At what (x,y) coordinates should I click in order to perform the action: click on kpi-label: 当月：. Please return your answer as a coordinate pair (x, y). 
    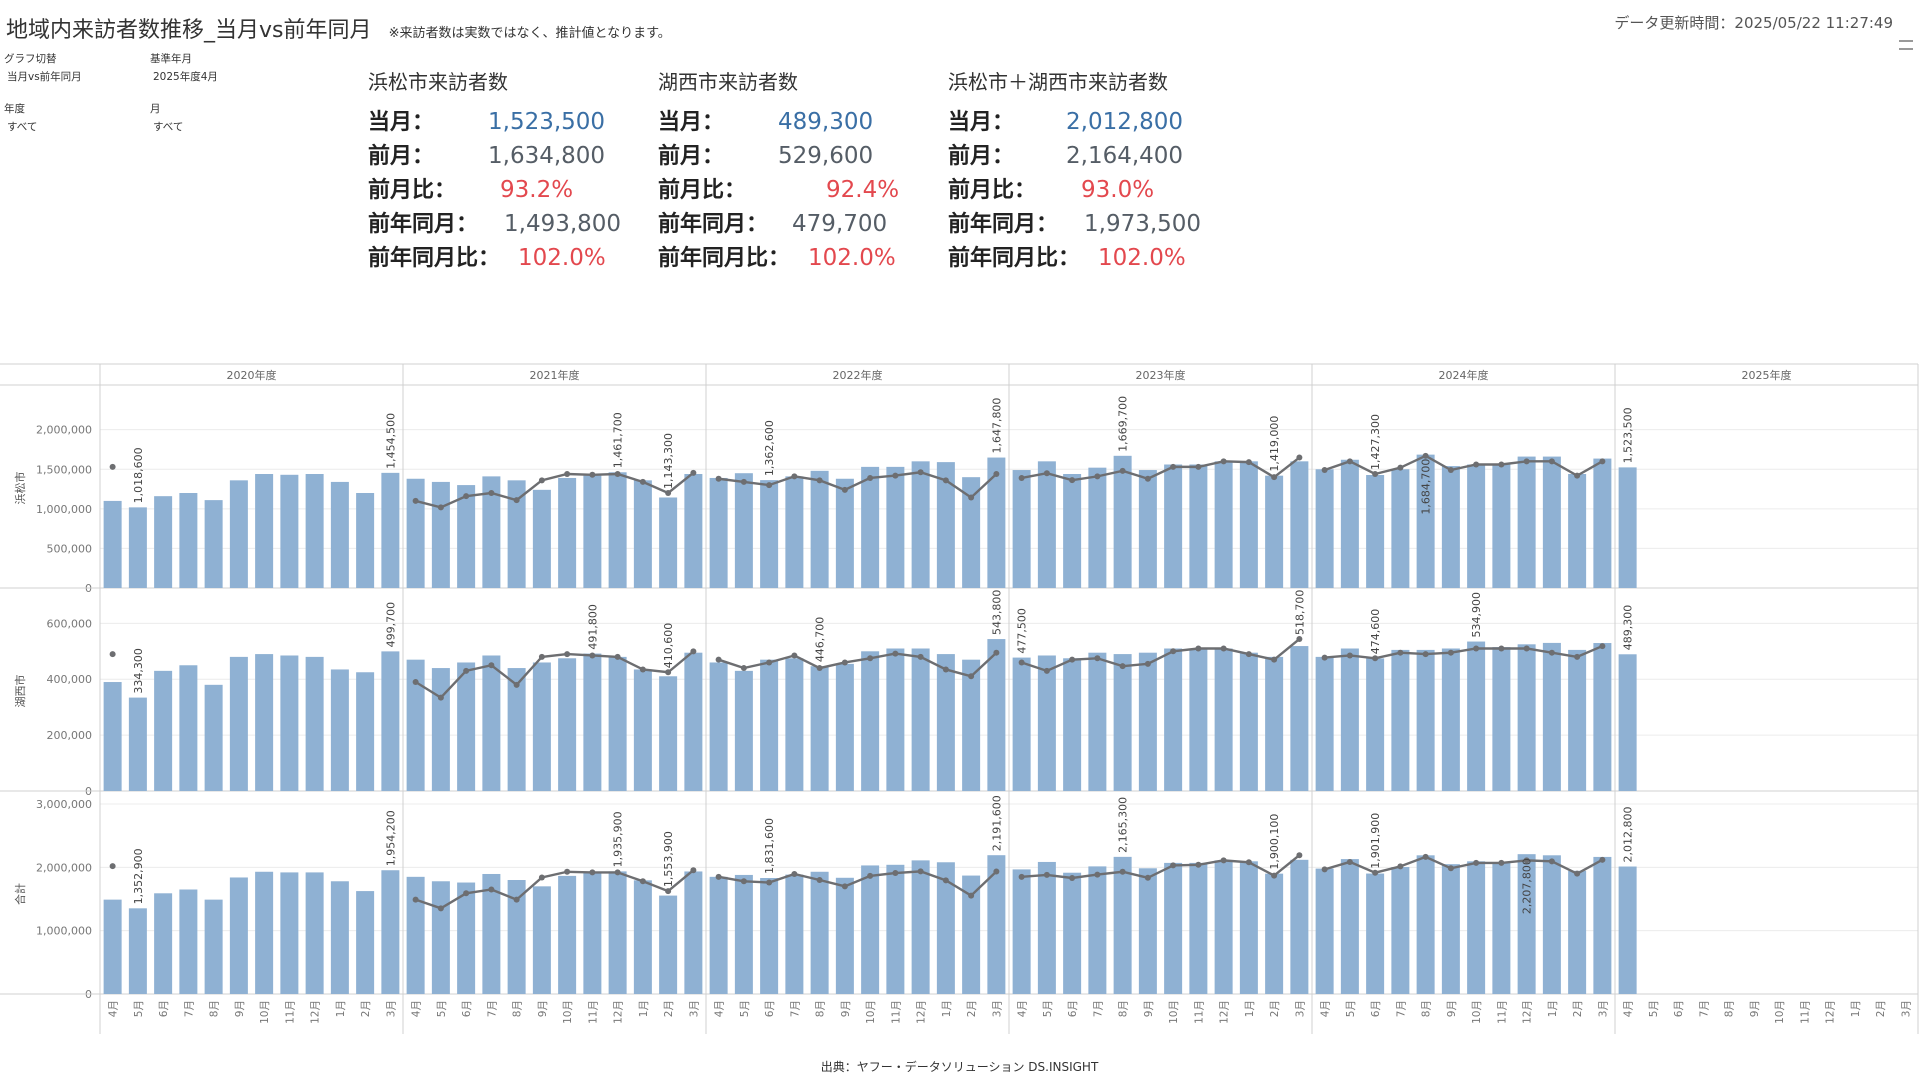
    Looking at the image, I should click on (401, 122).